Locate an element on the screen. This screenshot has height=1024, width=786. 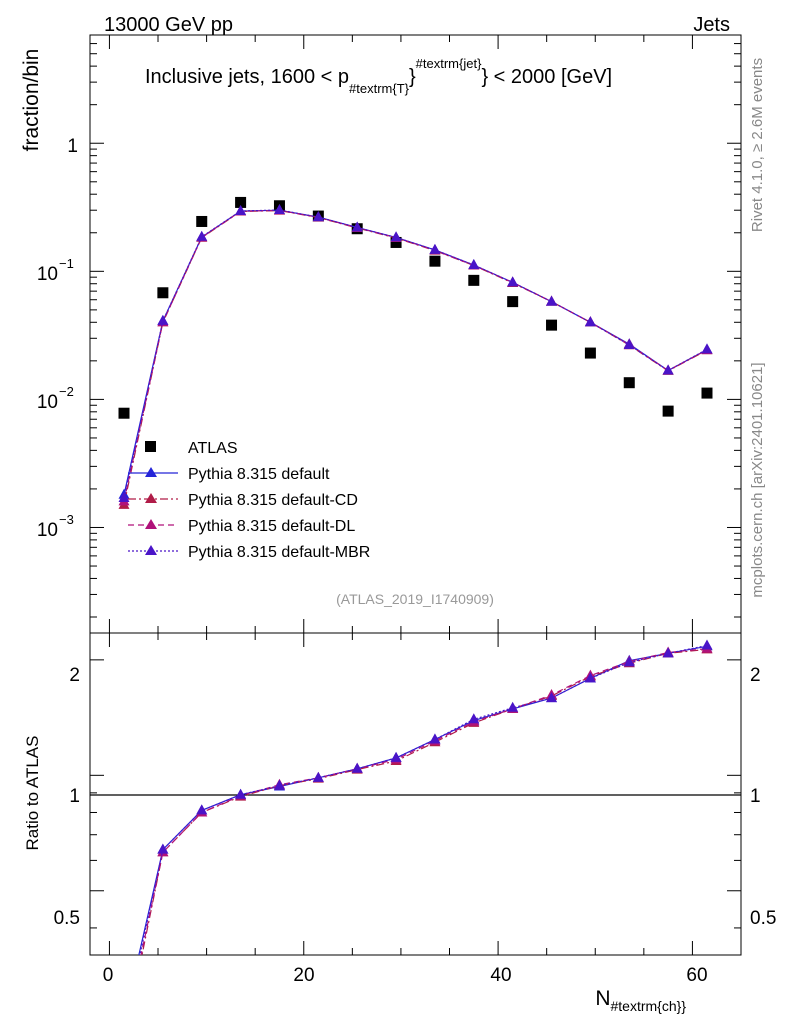
xtick-label-60: 60 is located at coordinates (696, 975).